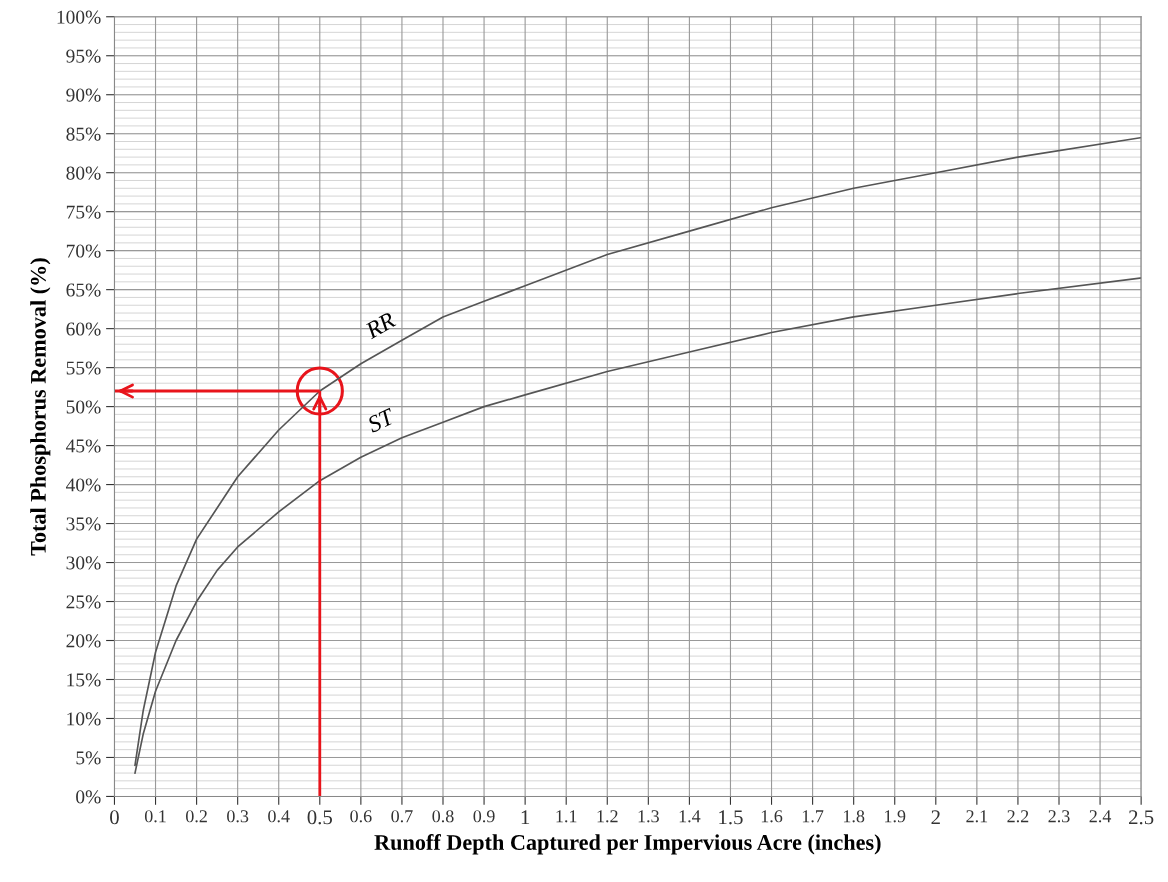 The height and width of the screenshot is (882, 1168). What do you see at coordinates (977, 816) in the screenshot?
I see `x-tick-label: 2.1` at bounding box center [977, 816].